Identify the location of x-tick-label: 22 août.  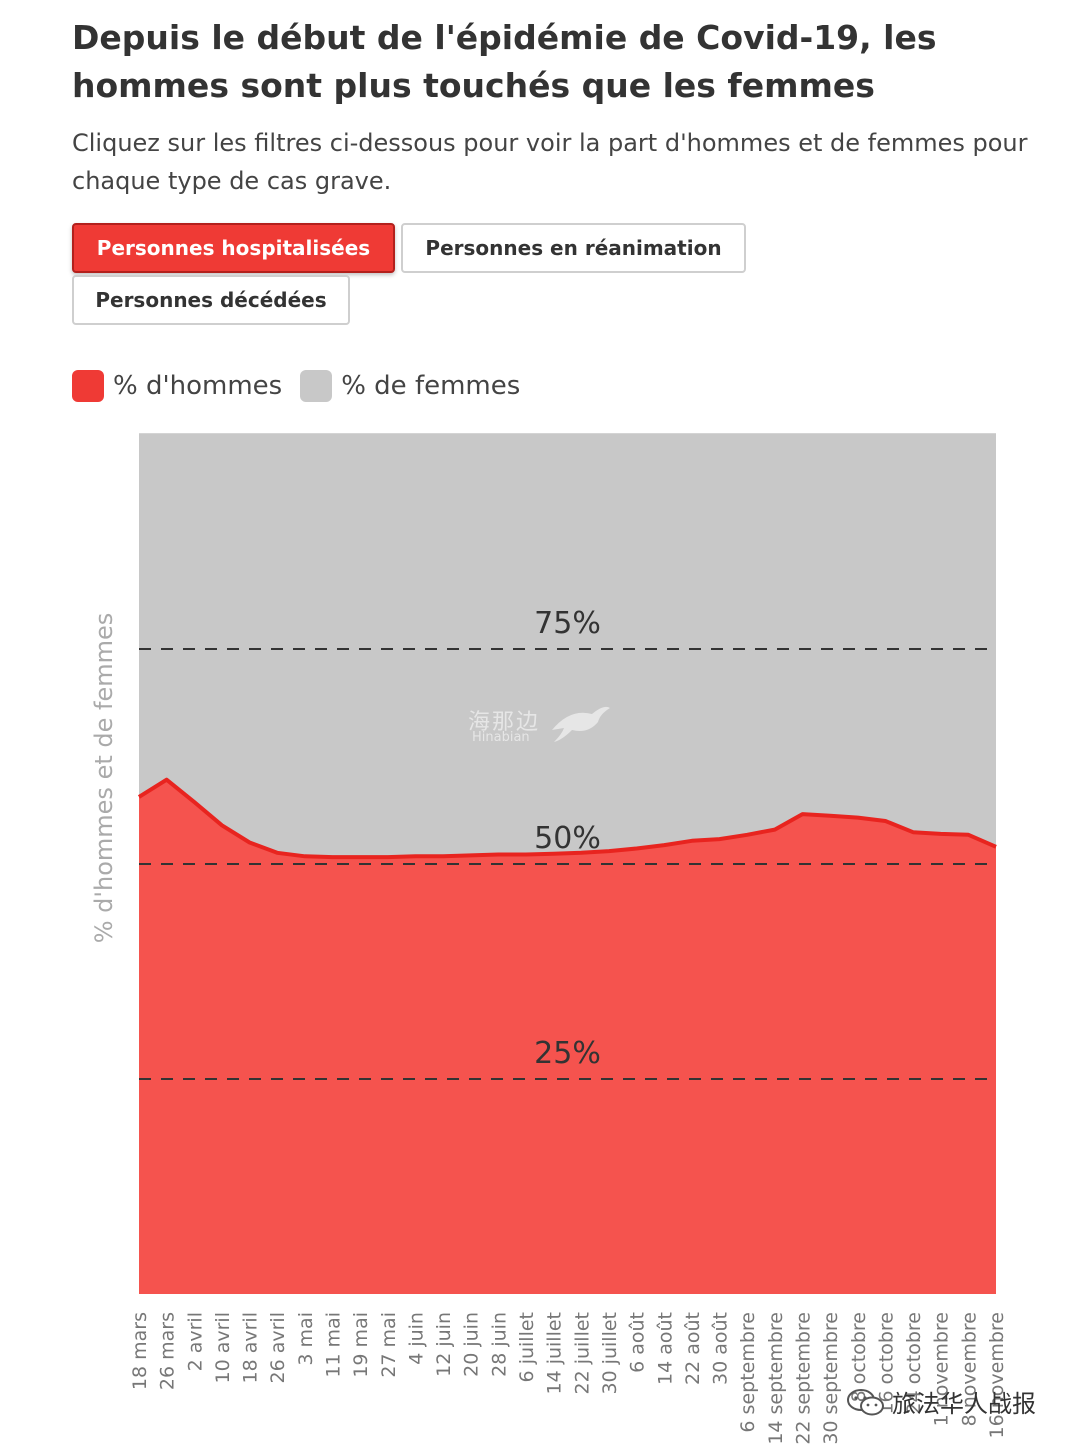
(693, 1348).